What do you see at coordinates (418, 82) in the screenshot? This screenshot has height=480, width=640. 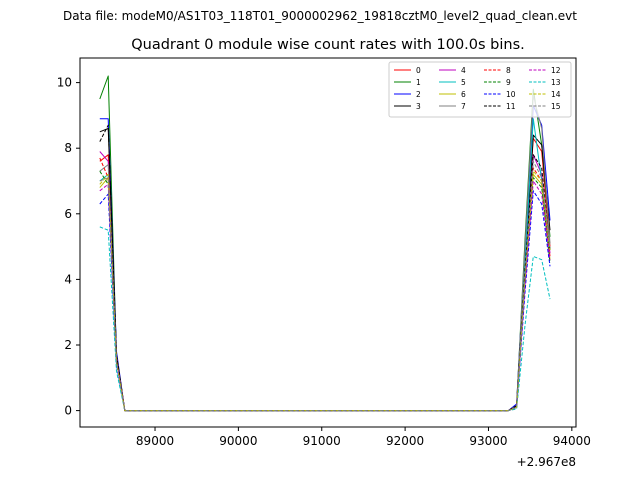 I see `legend-label-1: 1` at bounding box center [418, 82].